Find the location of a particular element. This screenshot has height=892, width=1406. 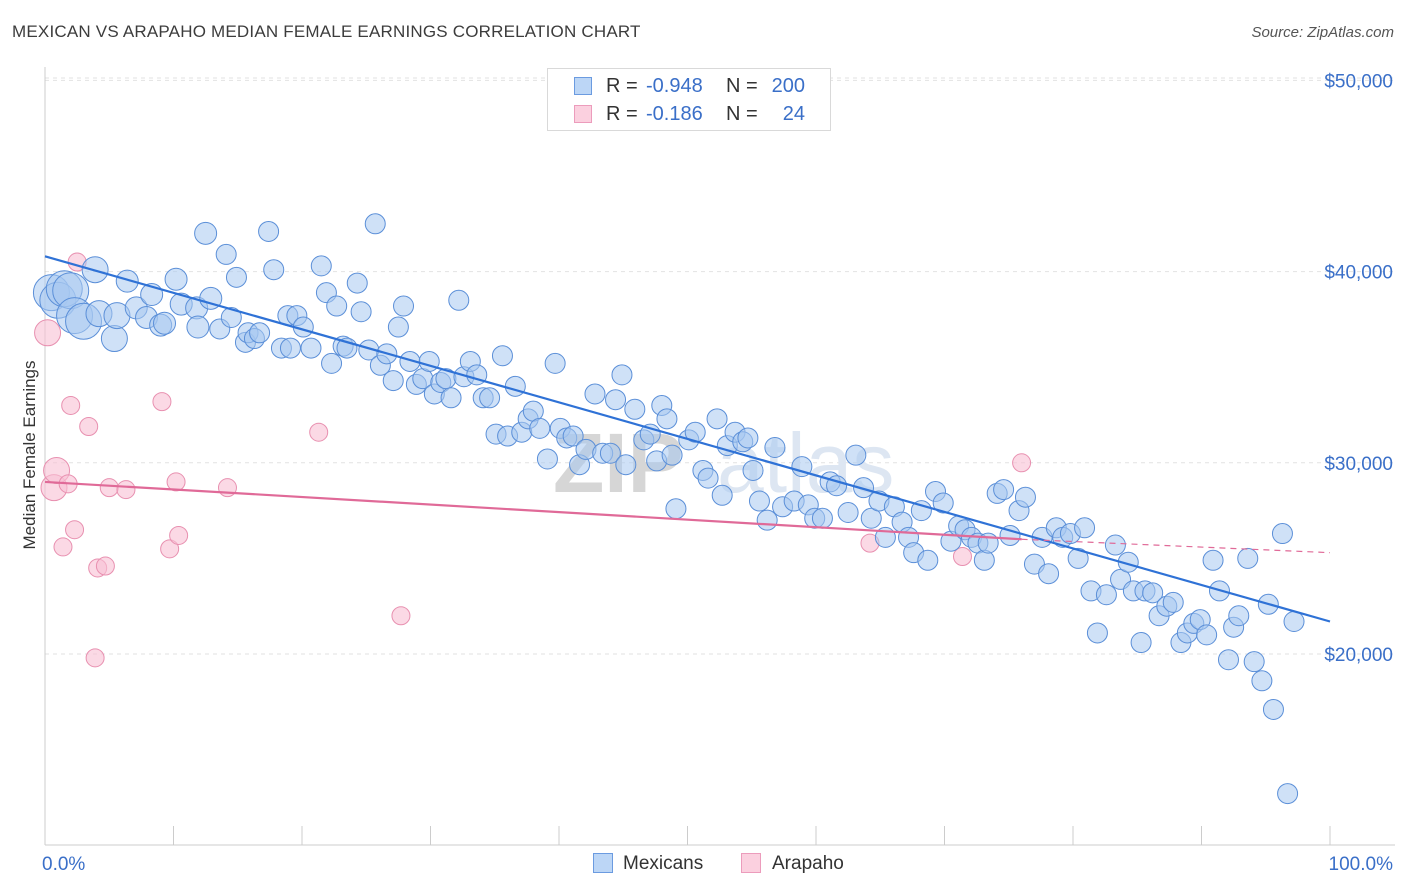

bottom-legend-swatch-mexicans is located at coordinates (603, 863).